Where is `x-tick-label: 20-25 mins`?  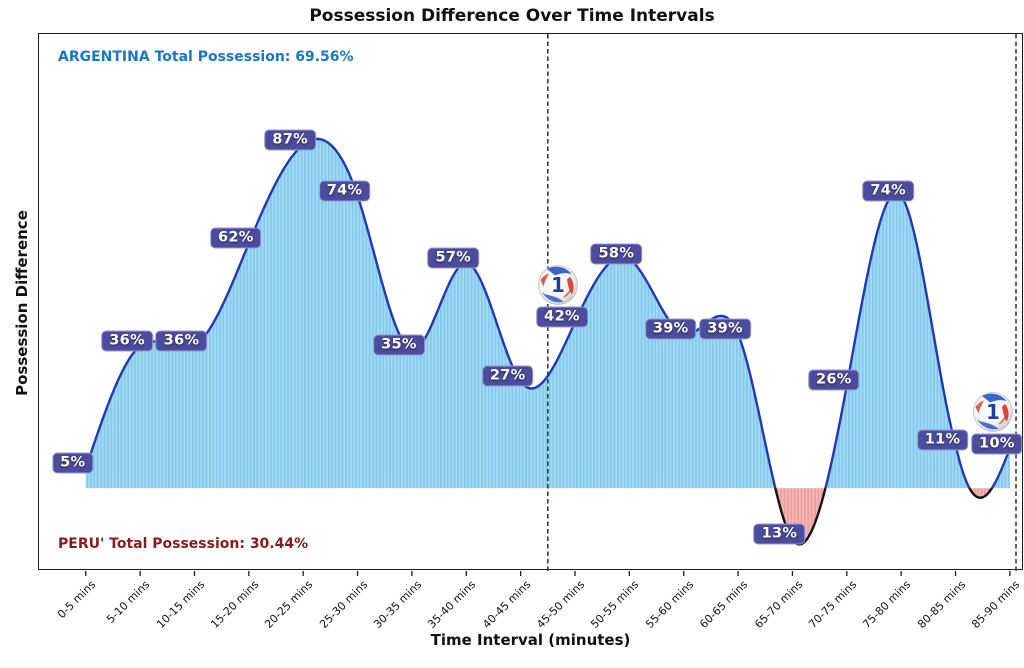
x-tick-label: 20-25 mins is located at coordinates (289, 604).